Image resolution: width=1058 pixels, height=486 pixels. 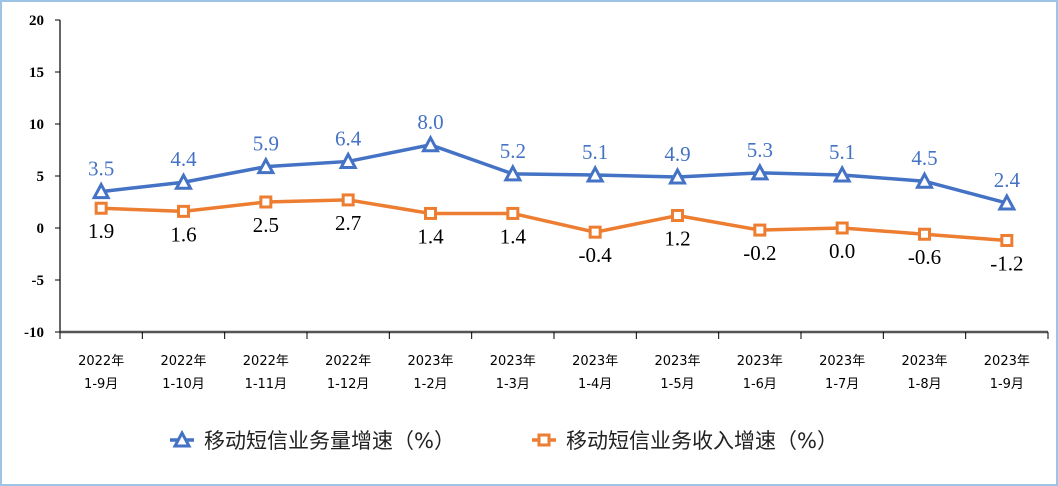 I want to click on legend-marker-triangle, so click(x=182, y=438).